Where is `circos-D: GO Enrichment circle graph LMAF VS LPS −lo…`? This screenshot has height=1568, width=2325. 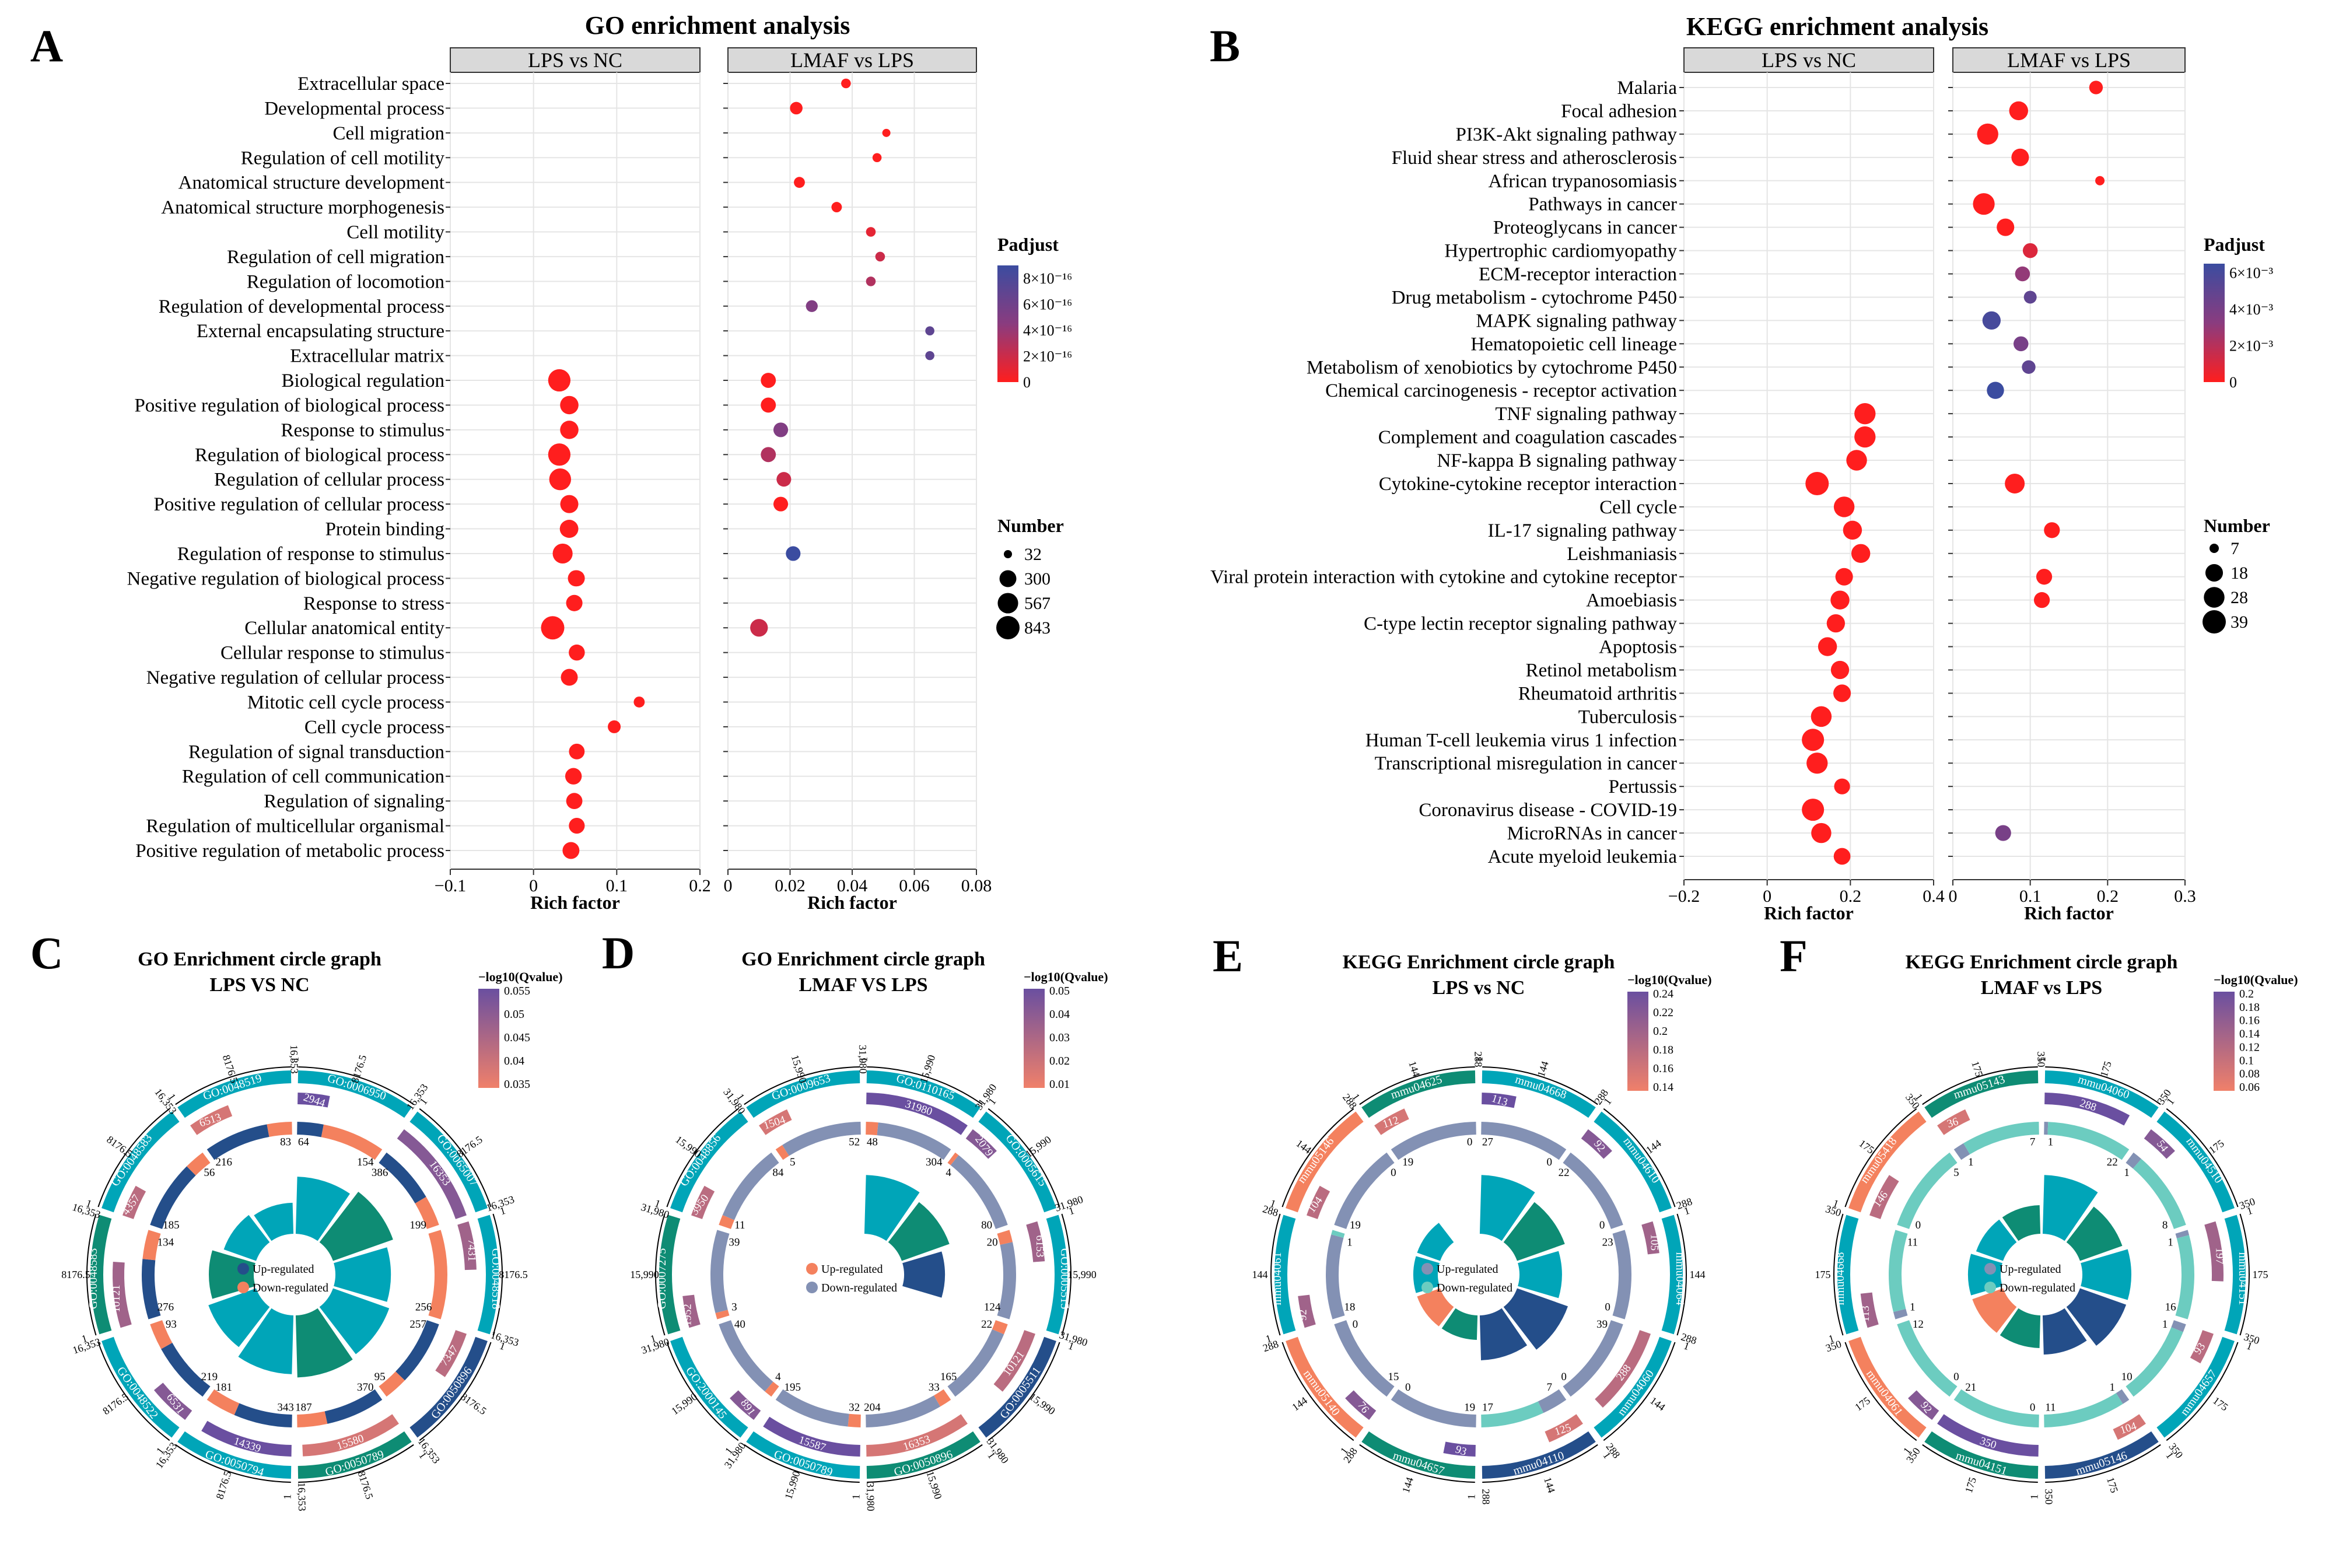 circos-D: GO Enrichment circle graph LMAF VS LPS −lo… is located at coordinates (869, 1230).